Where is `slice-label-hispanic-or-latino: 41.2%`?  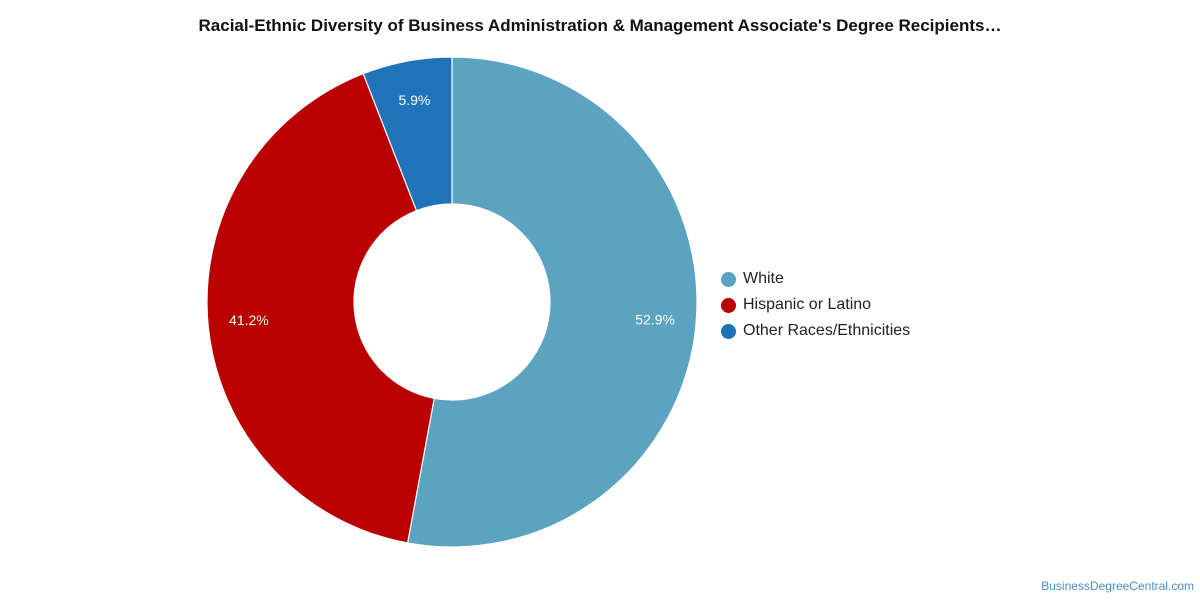 slice-label-hispanic-or-latino: 41.2% is located at coordinates (249, 320).